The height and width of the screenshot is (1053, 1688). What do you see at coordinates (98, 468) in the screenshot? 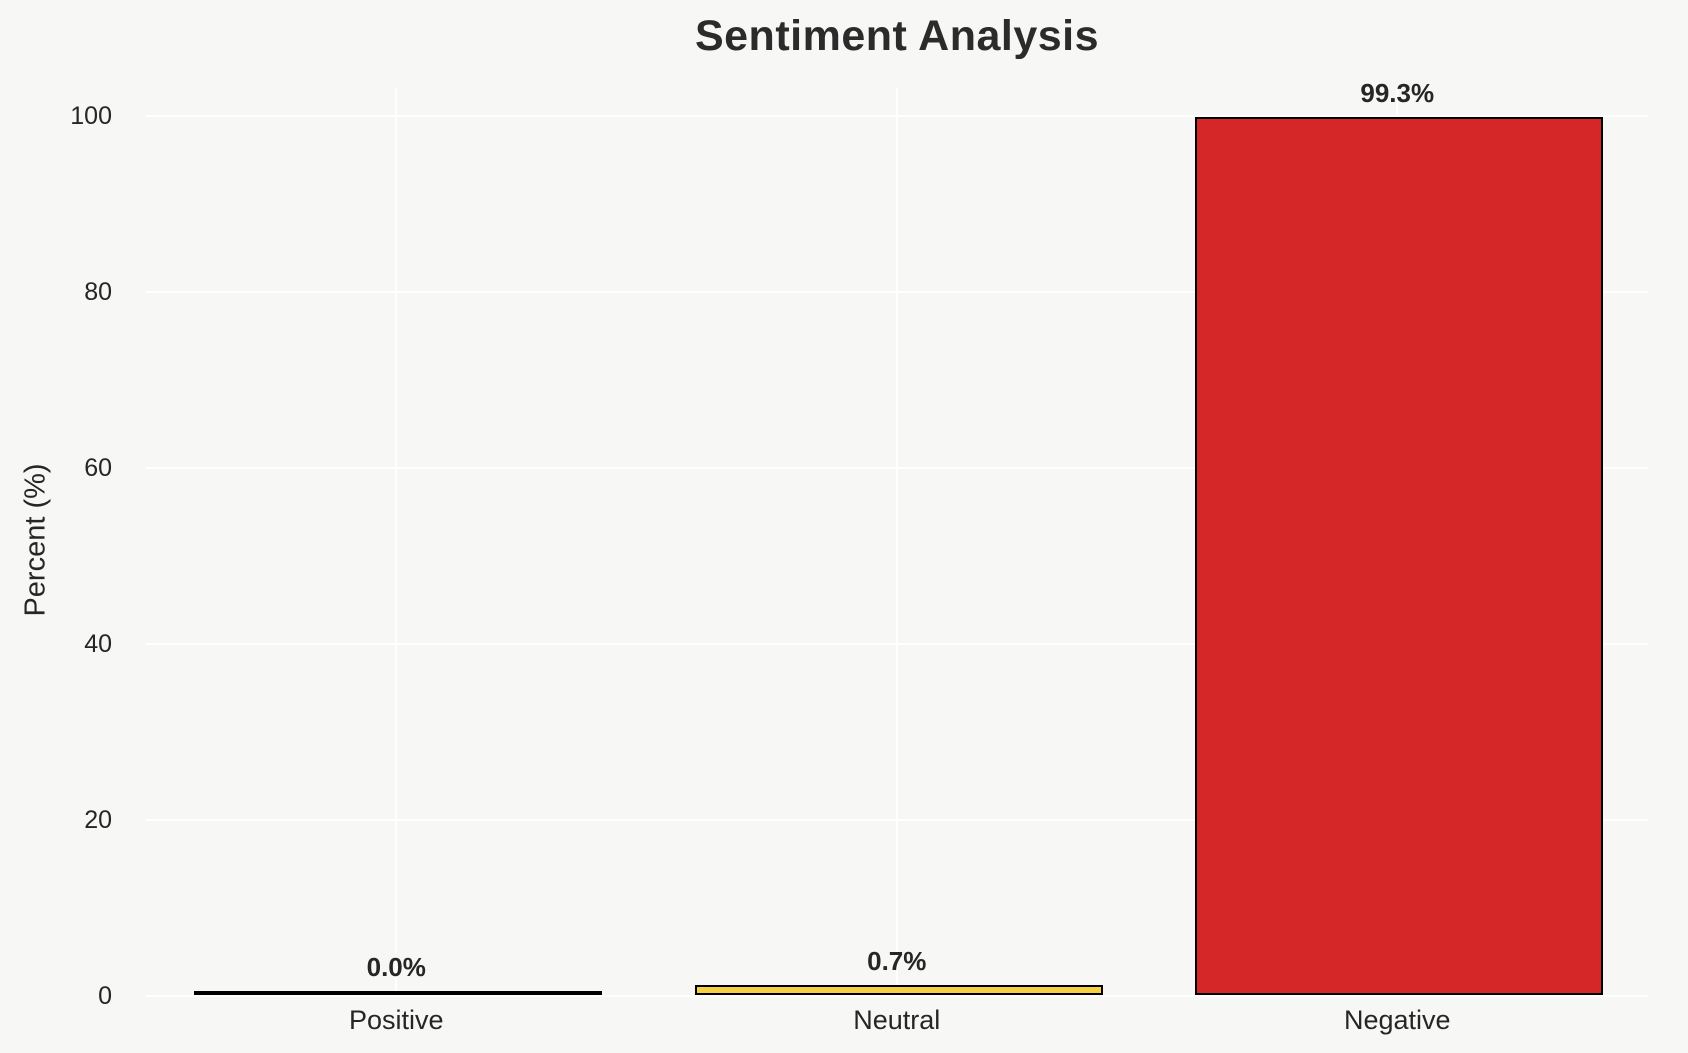
I see `y-tick-label-60: 60` at bounding box center [98, 468].